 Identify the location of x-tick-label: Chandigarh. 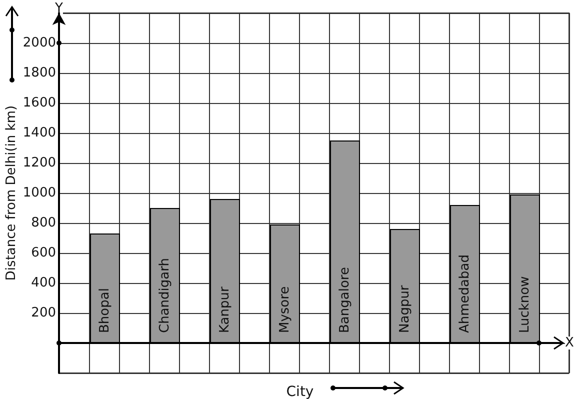
(165, 295).